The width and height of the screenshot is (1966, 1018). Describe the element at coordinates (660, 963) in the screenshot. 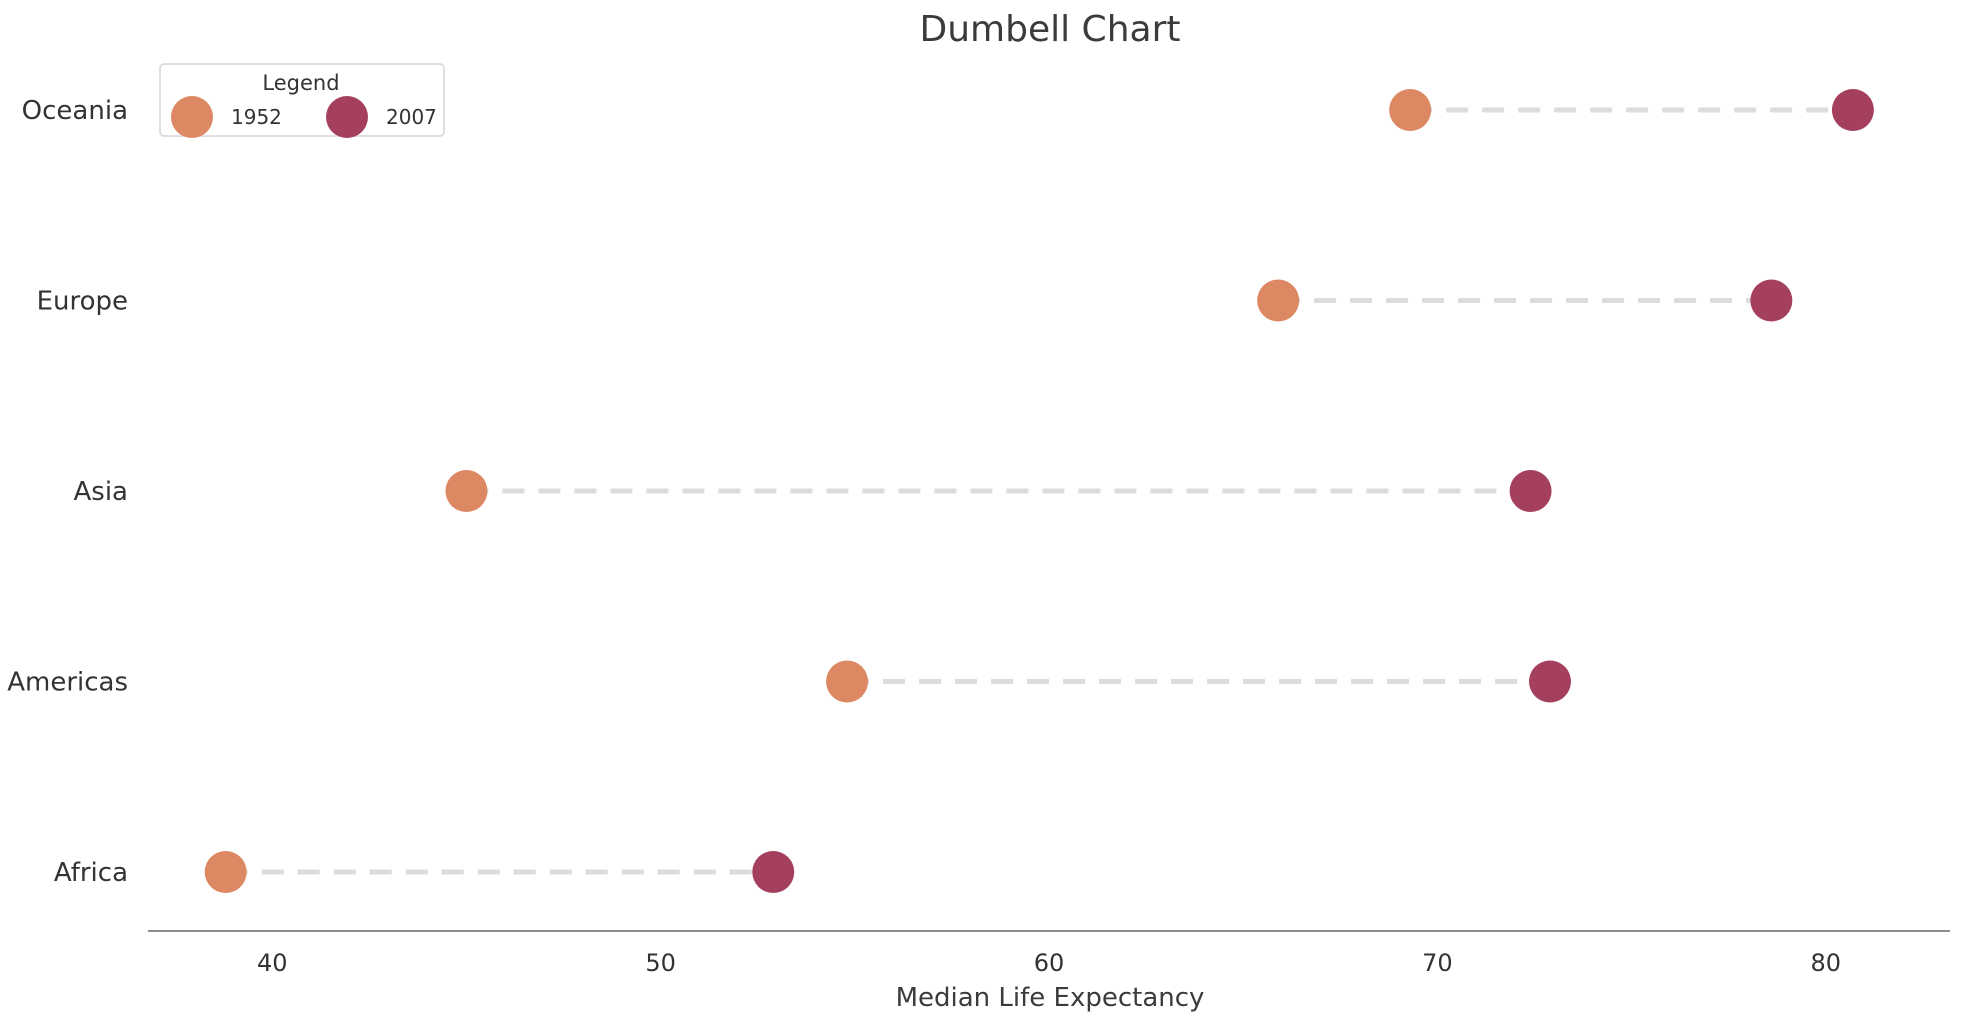

I see `x-tick-label-50: 50` at that location.